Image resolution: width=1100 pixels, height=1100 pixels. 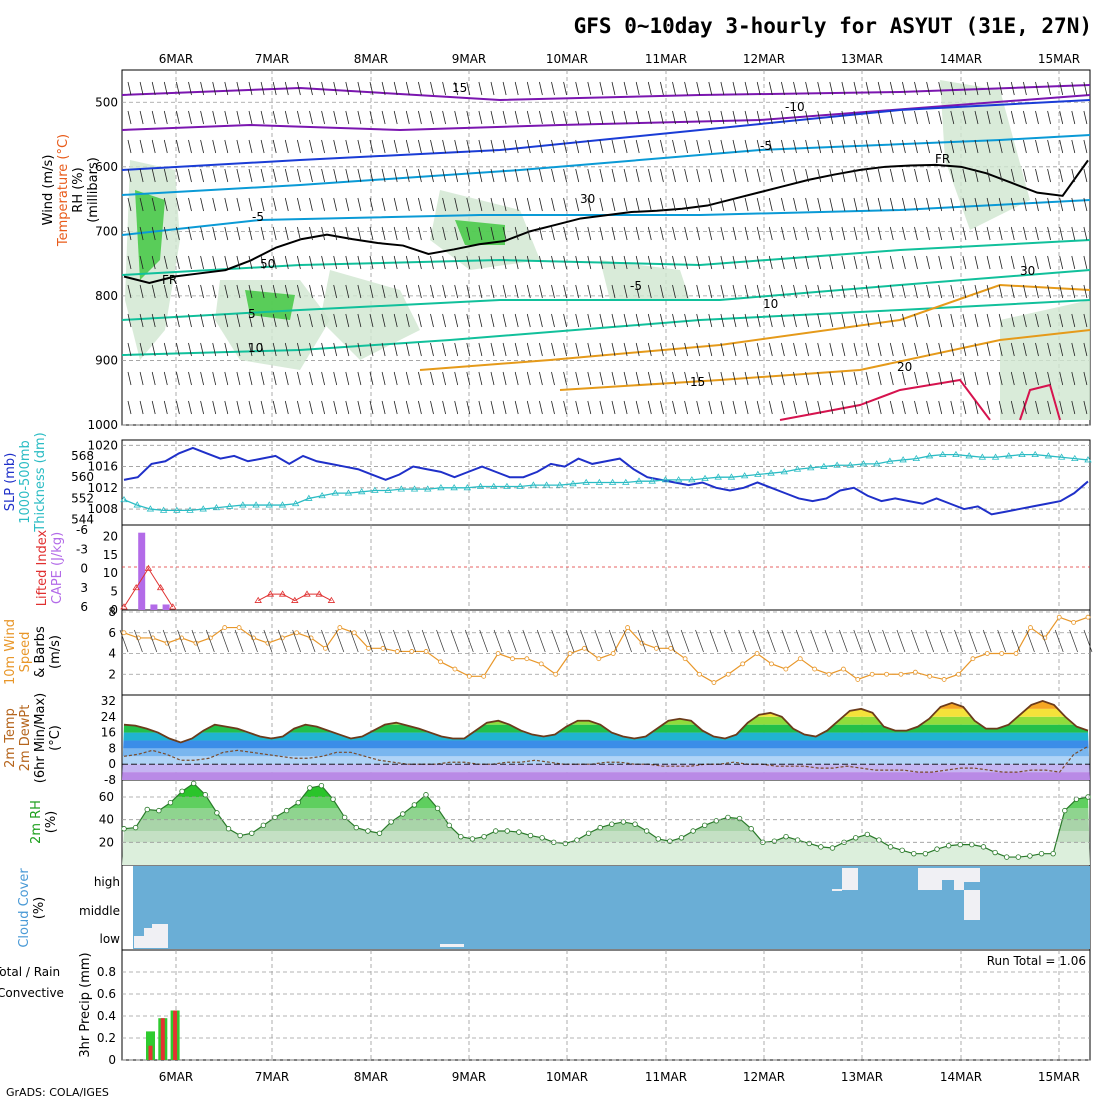 I want to click on rh-band, so click(x=606, y=814).